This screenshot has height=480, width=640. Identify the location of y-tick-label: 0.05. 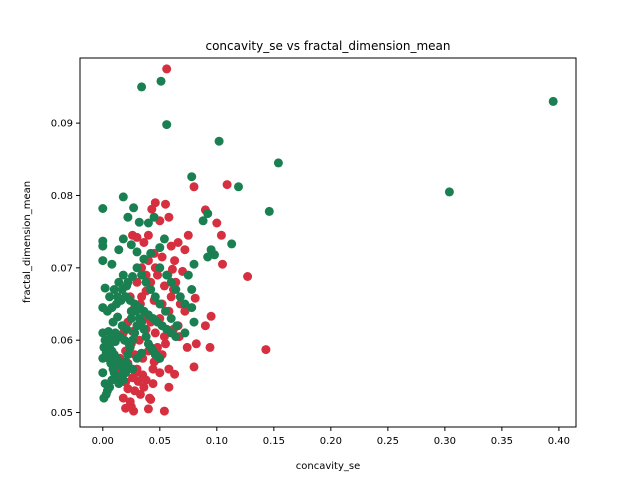
(62, 413).